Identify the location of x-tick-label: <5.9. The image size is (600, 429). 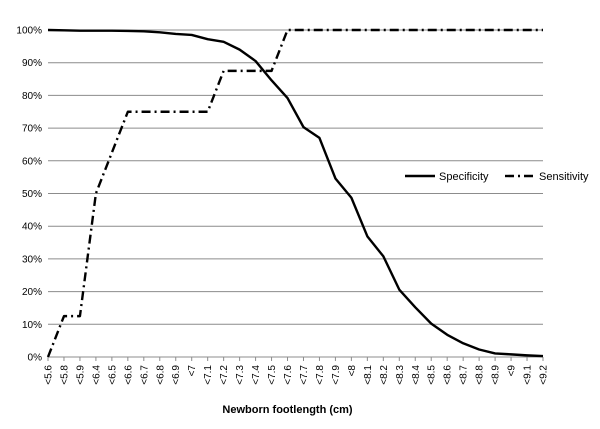
(80, 375).